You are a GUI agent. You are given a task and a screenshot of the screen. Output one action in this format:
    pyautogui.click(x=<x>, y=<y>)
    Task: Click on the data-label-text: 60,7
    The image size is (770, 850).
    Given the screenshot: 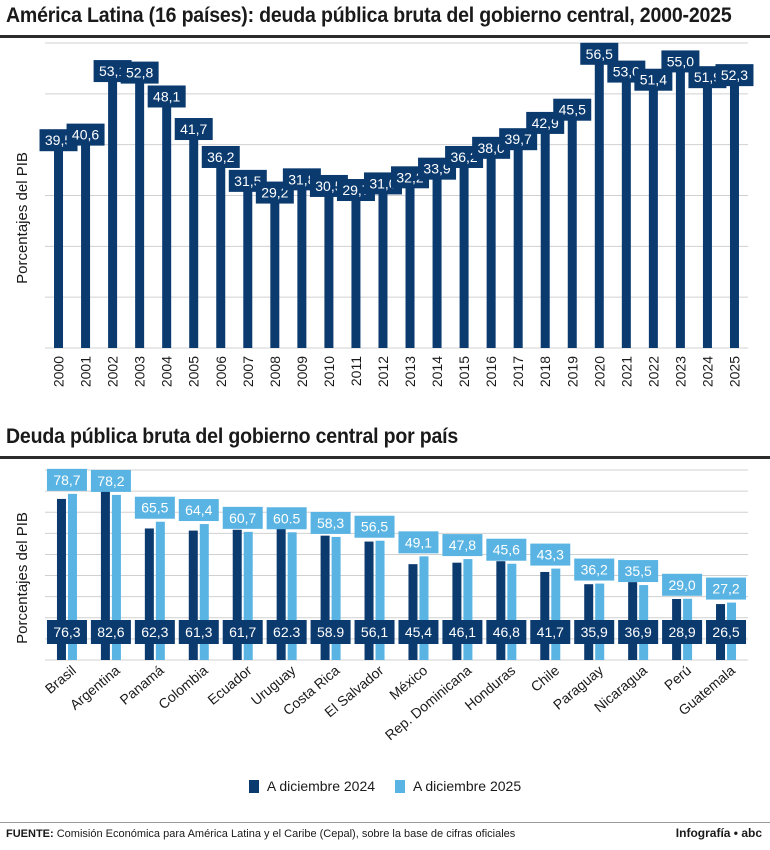 What is the action you would take?
    pyautogui.click(x=242, y=518)
    